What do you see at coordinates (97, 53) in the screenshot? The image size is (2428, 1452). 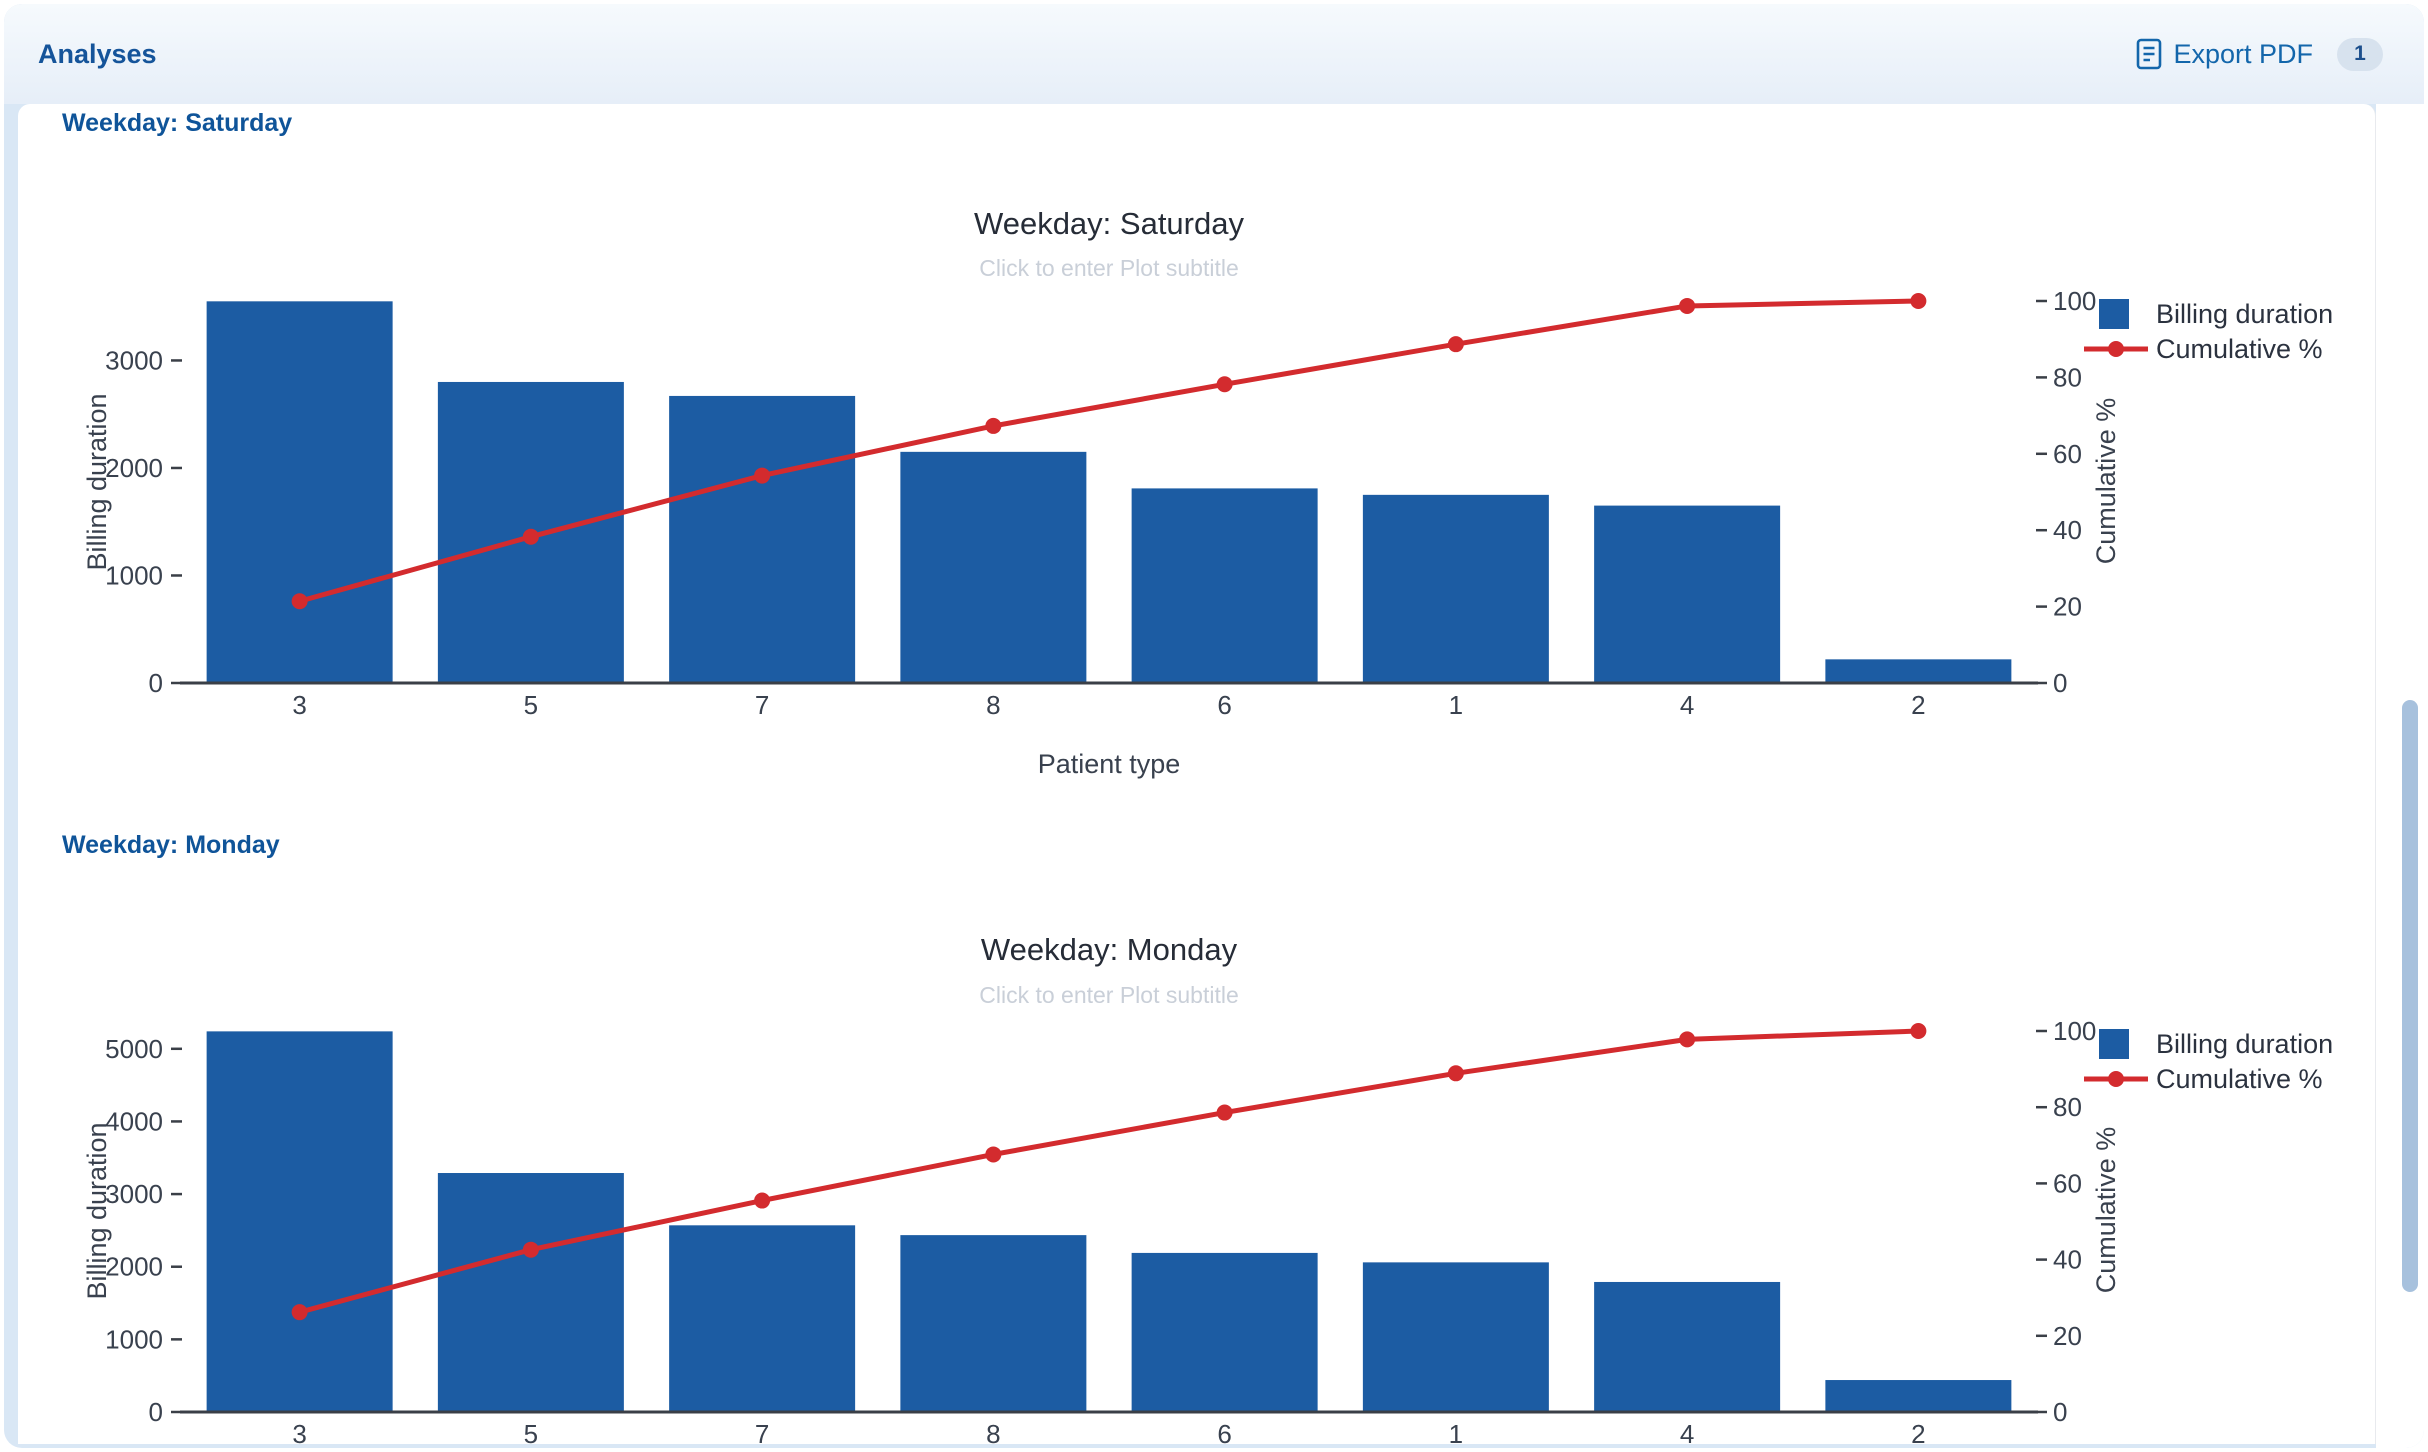 I see `page-title: Analyses` at bounding box center [97, 53].